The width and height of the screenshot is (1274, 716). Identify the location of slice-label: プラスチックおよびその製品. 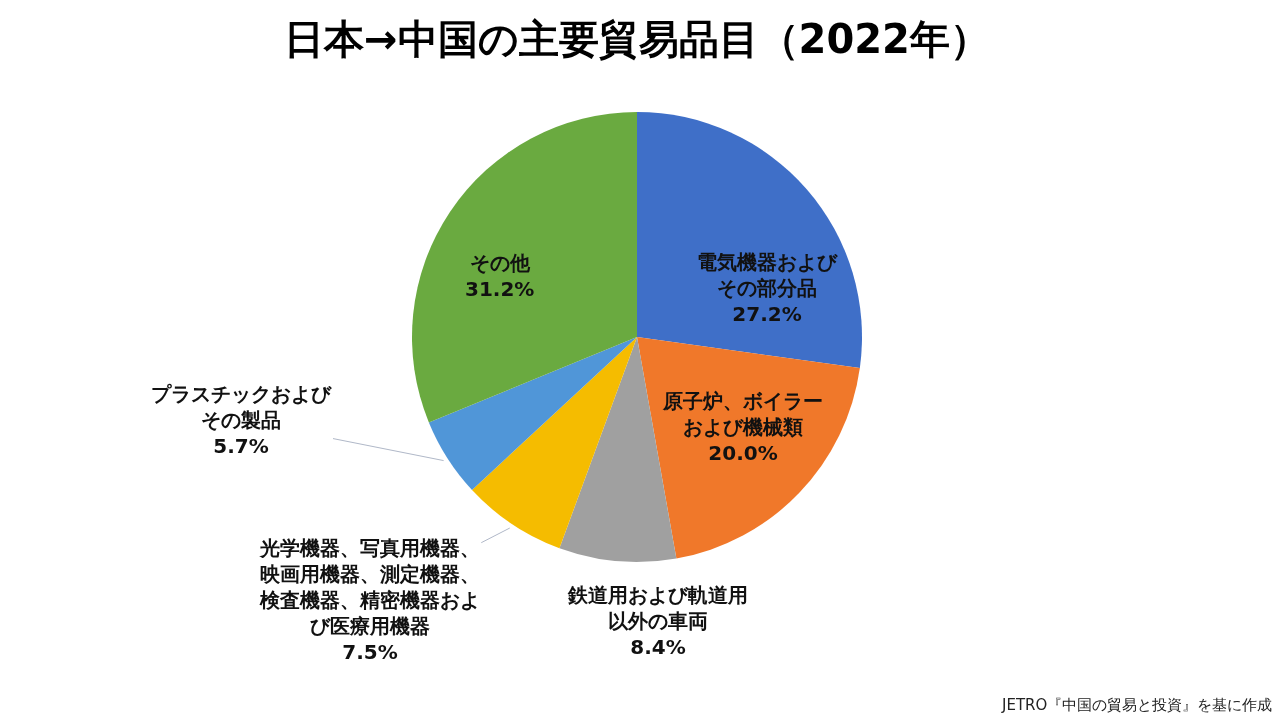
(241, 407).